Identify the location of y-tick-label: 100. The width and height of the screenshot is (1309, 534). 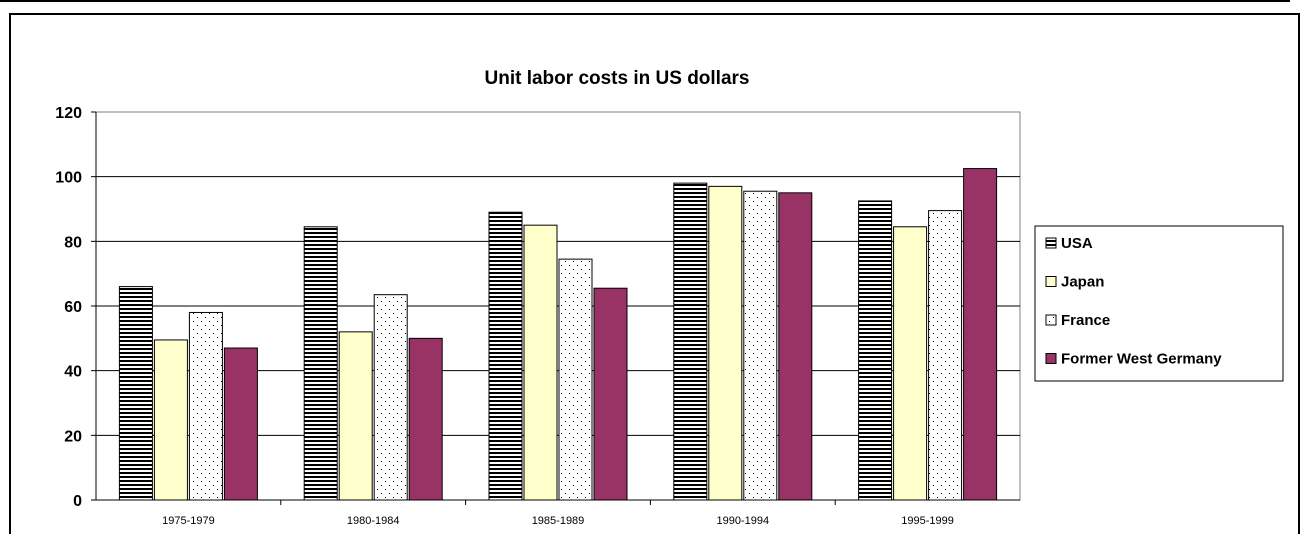
(68, 178).